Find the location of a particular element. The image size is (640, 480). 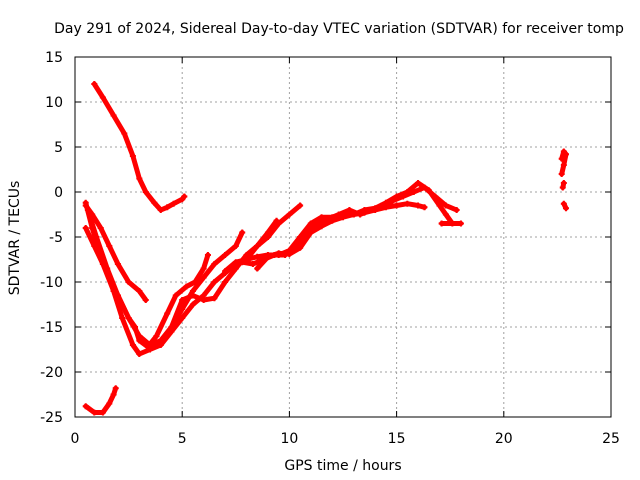

y-tick-label: 15 is located at coordinates (54, 58).